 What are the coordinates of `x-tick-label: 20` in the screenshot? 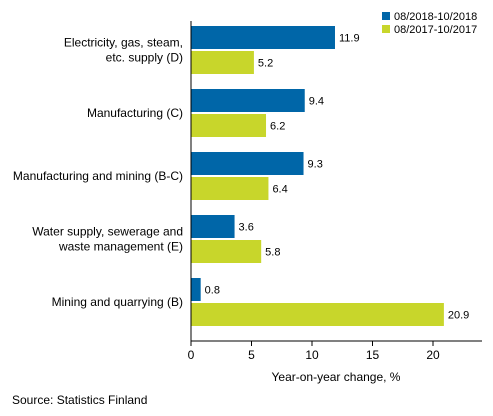 It's located at (433, 355).